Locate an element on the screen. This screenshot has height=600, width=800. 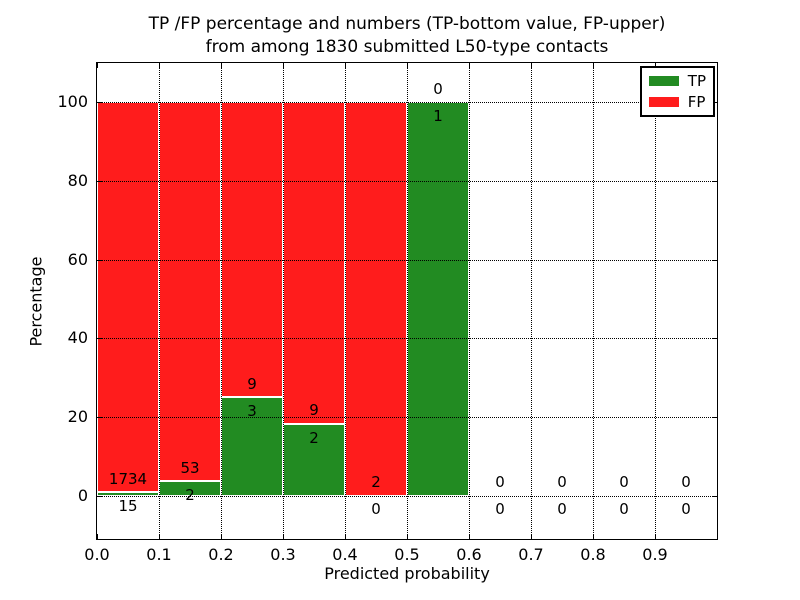
x-tick-label: 0.2 is located at coordinates (221, 554).